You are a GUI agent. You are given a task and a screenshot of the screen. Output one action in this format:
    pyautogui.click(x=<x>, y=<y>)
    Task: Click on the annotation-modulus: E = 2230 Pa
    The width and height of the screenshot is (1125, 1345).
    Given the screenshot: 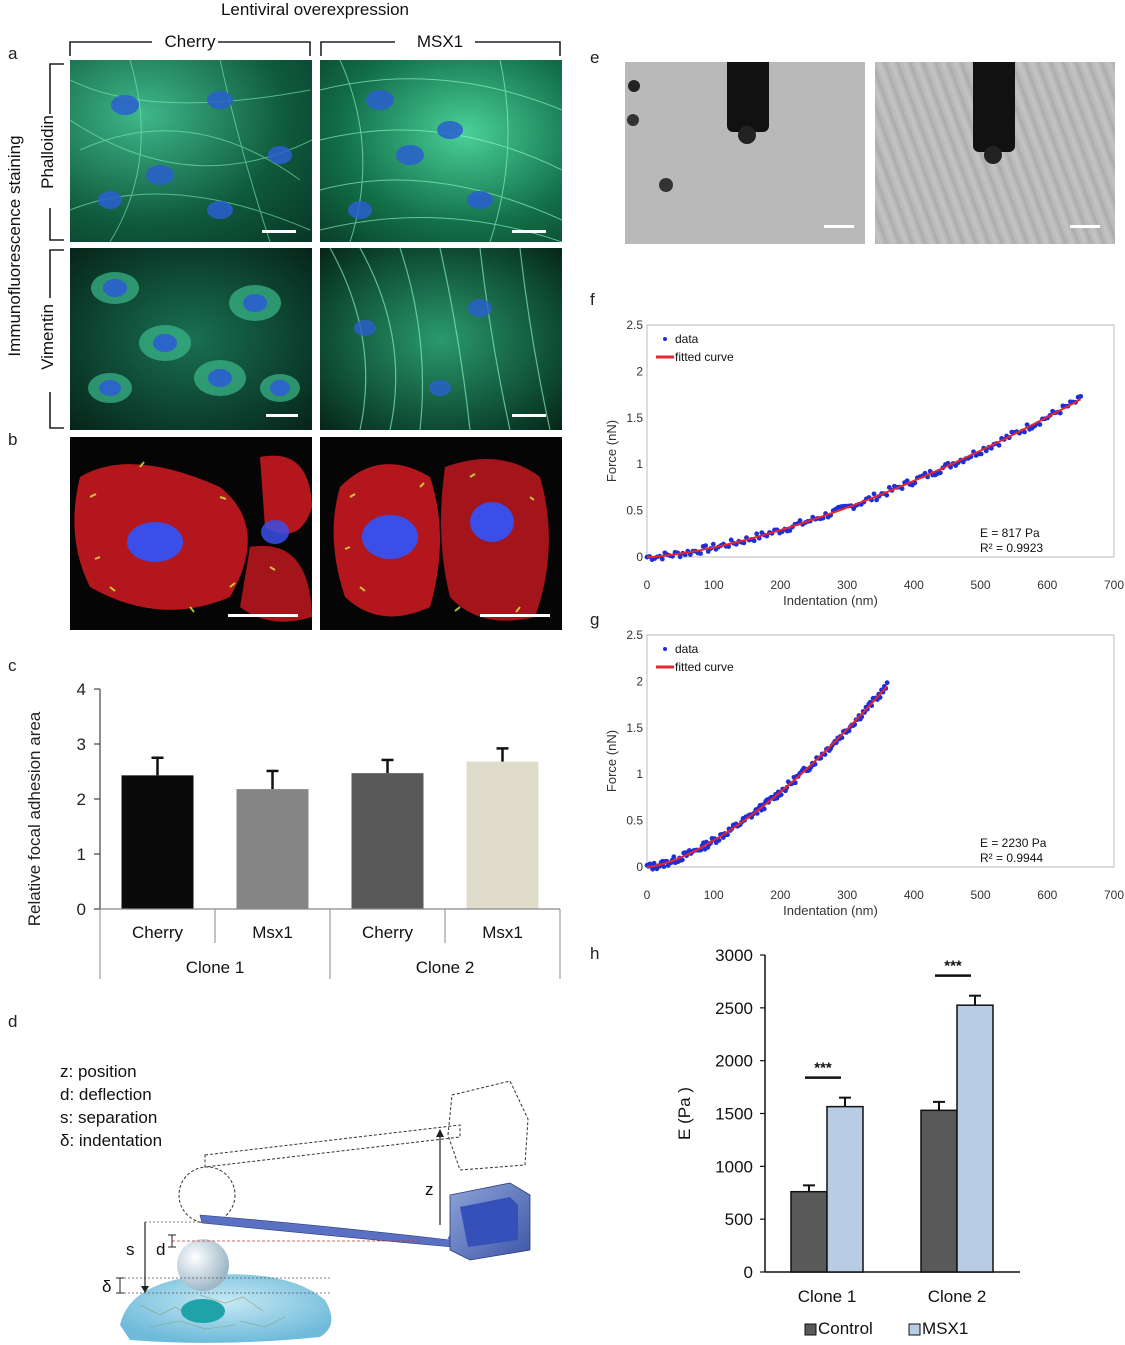 What is the action you would take?
    pyautogui.click(x=1013, y=843)
    